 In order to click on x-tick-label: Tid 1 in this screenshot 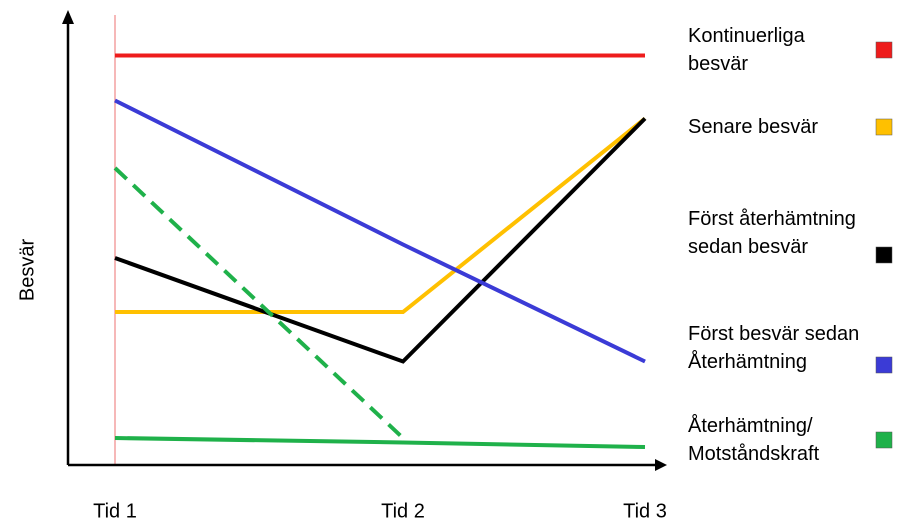, I will do `click(115, 511)`.